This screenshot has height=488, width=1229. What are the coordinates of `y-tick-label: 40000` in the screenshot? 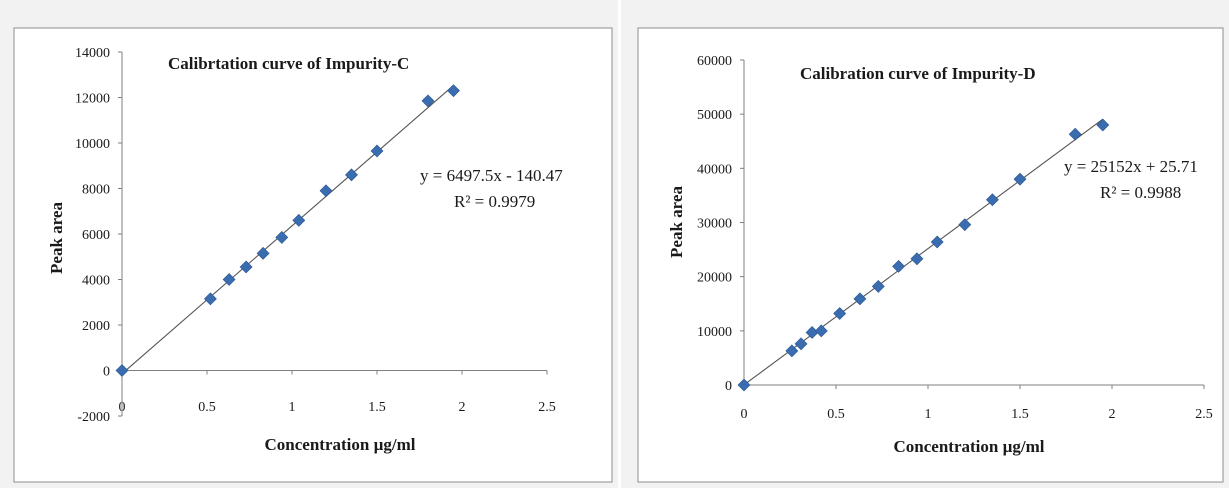 It's located at (714, 169).